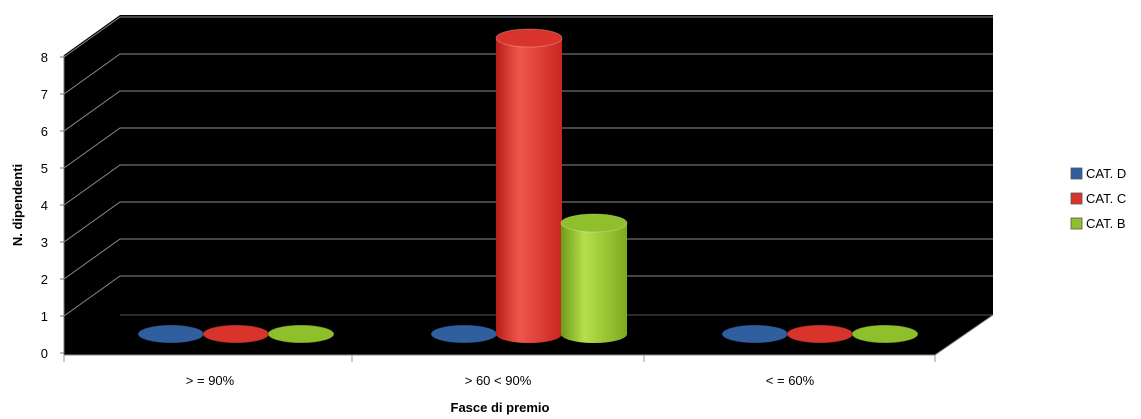 The height and width of the screenshot is (419, 1141). I want to click on plot-floor-right-edge, so click(964, 335).